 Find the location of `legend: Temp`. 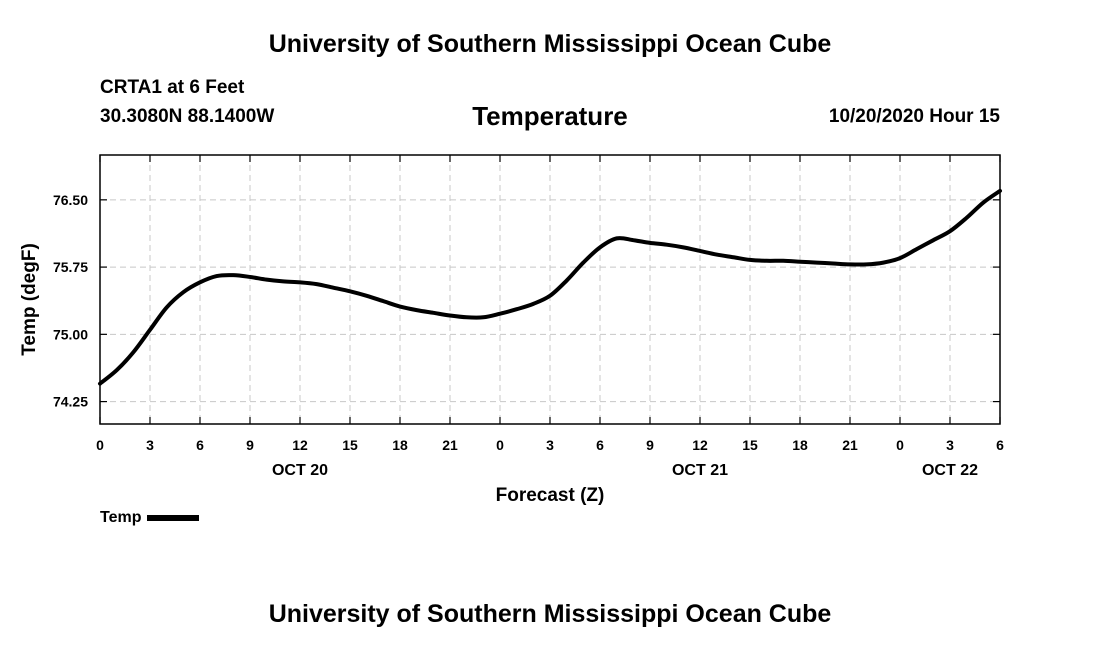

legend: Temp is located at coordinates (150, 518).